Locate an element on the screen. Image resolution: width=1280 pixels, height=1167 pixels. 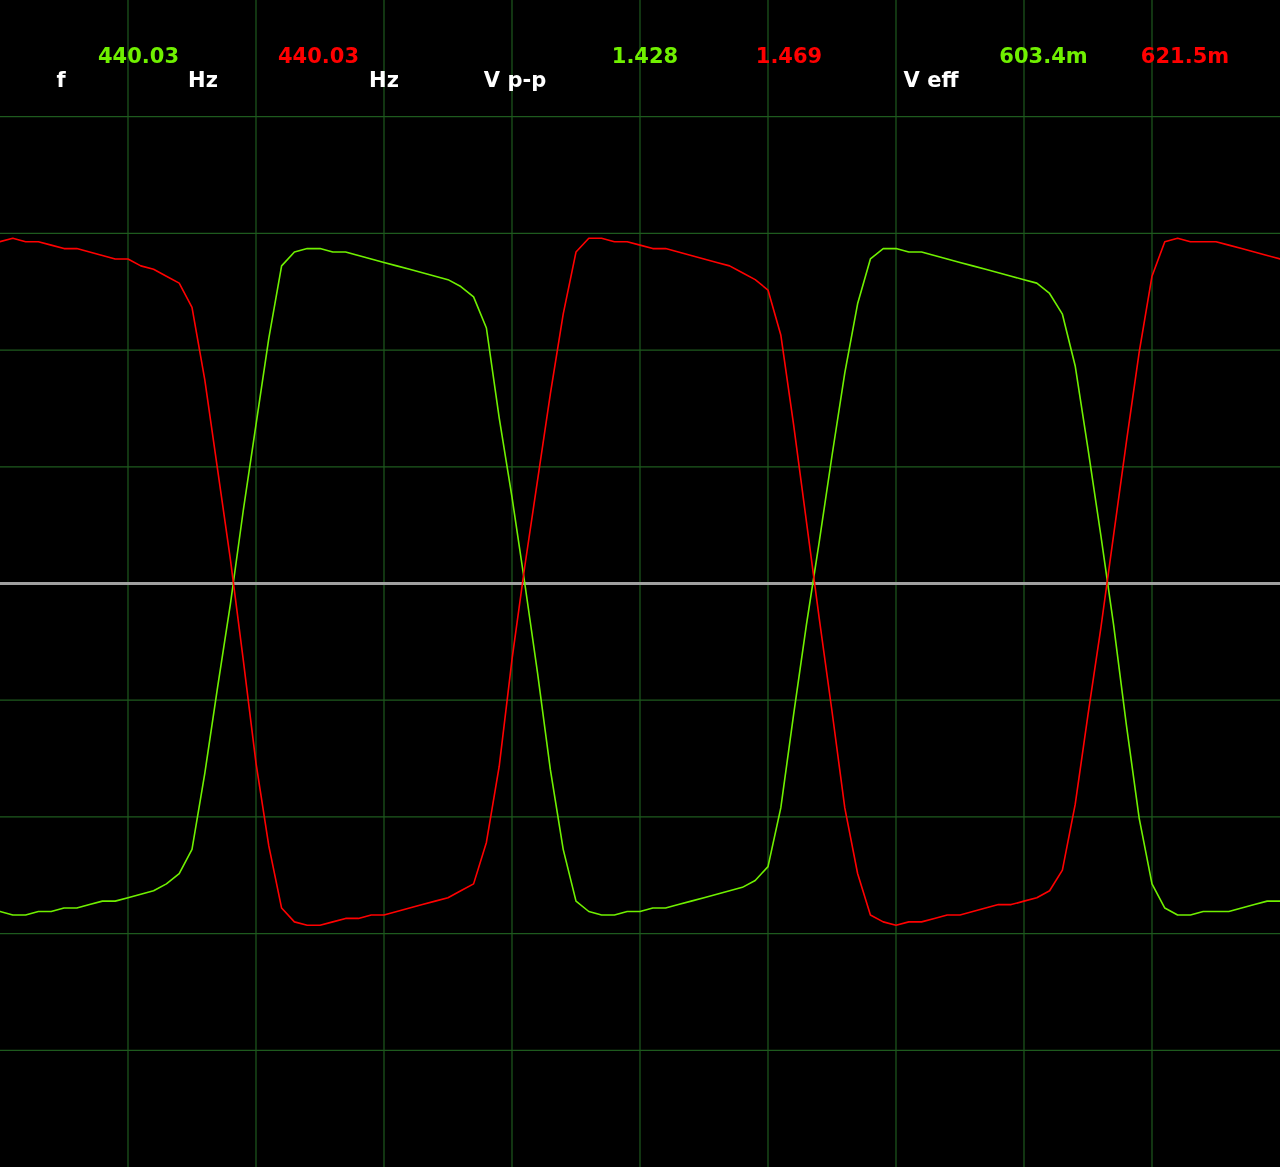
text: 1.428 is located at coordinates (645, 56).